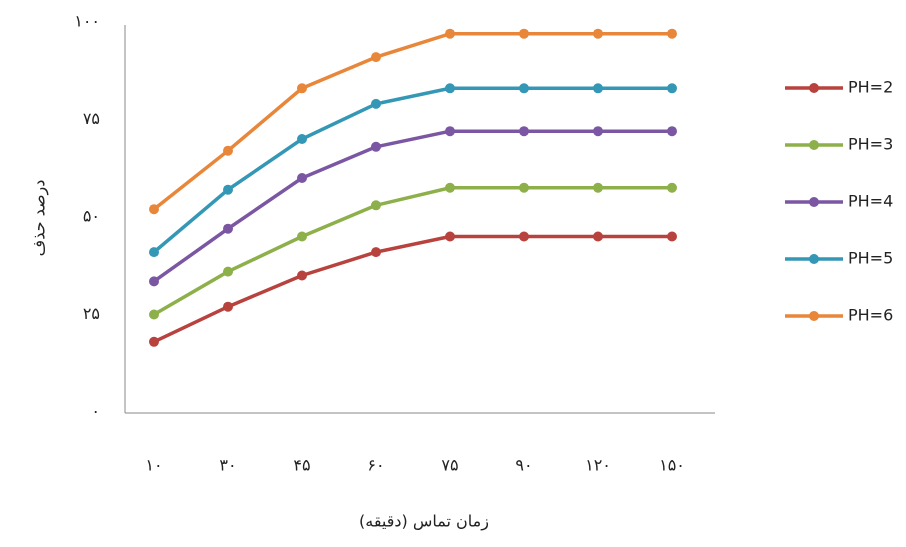 Image resolution: width=906 pixels, height=547 pixels. What do you see at coordinates (91, 313) in the screenshot?
I see `y-tick-label: ۲۵` at bounding box center [91, 313].